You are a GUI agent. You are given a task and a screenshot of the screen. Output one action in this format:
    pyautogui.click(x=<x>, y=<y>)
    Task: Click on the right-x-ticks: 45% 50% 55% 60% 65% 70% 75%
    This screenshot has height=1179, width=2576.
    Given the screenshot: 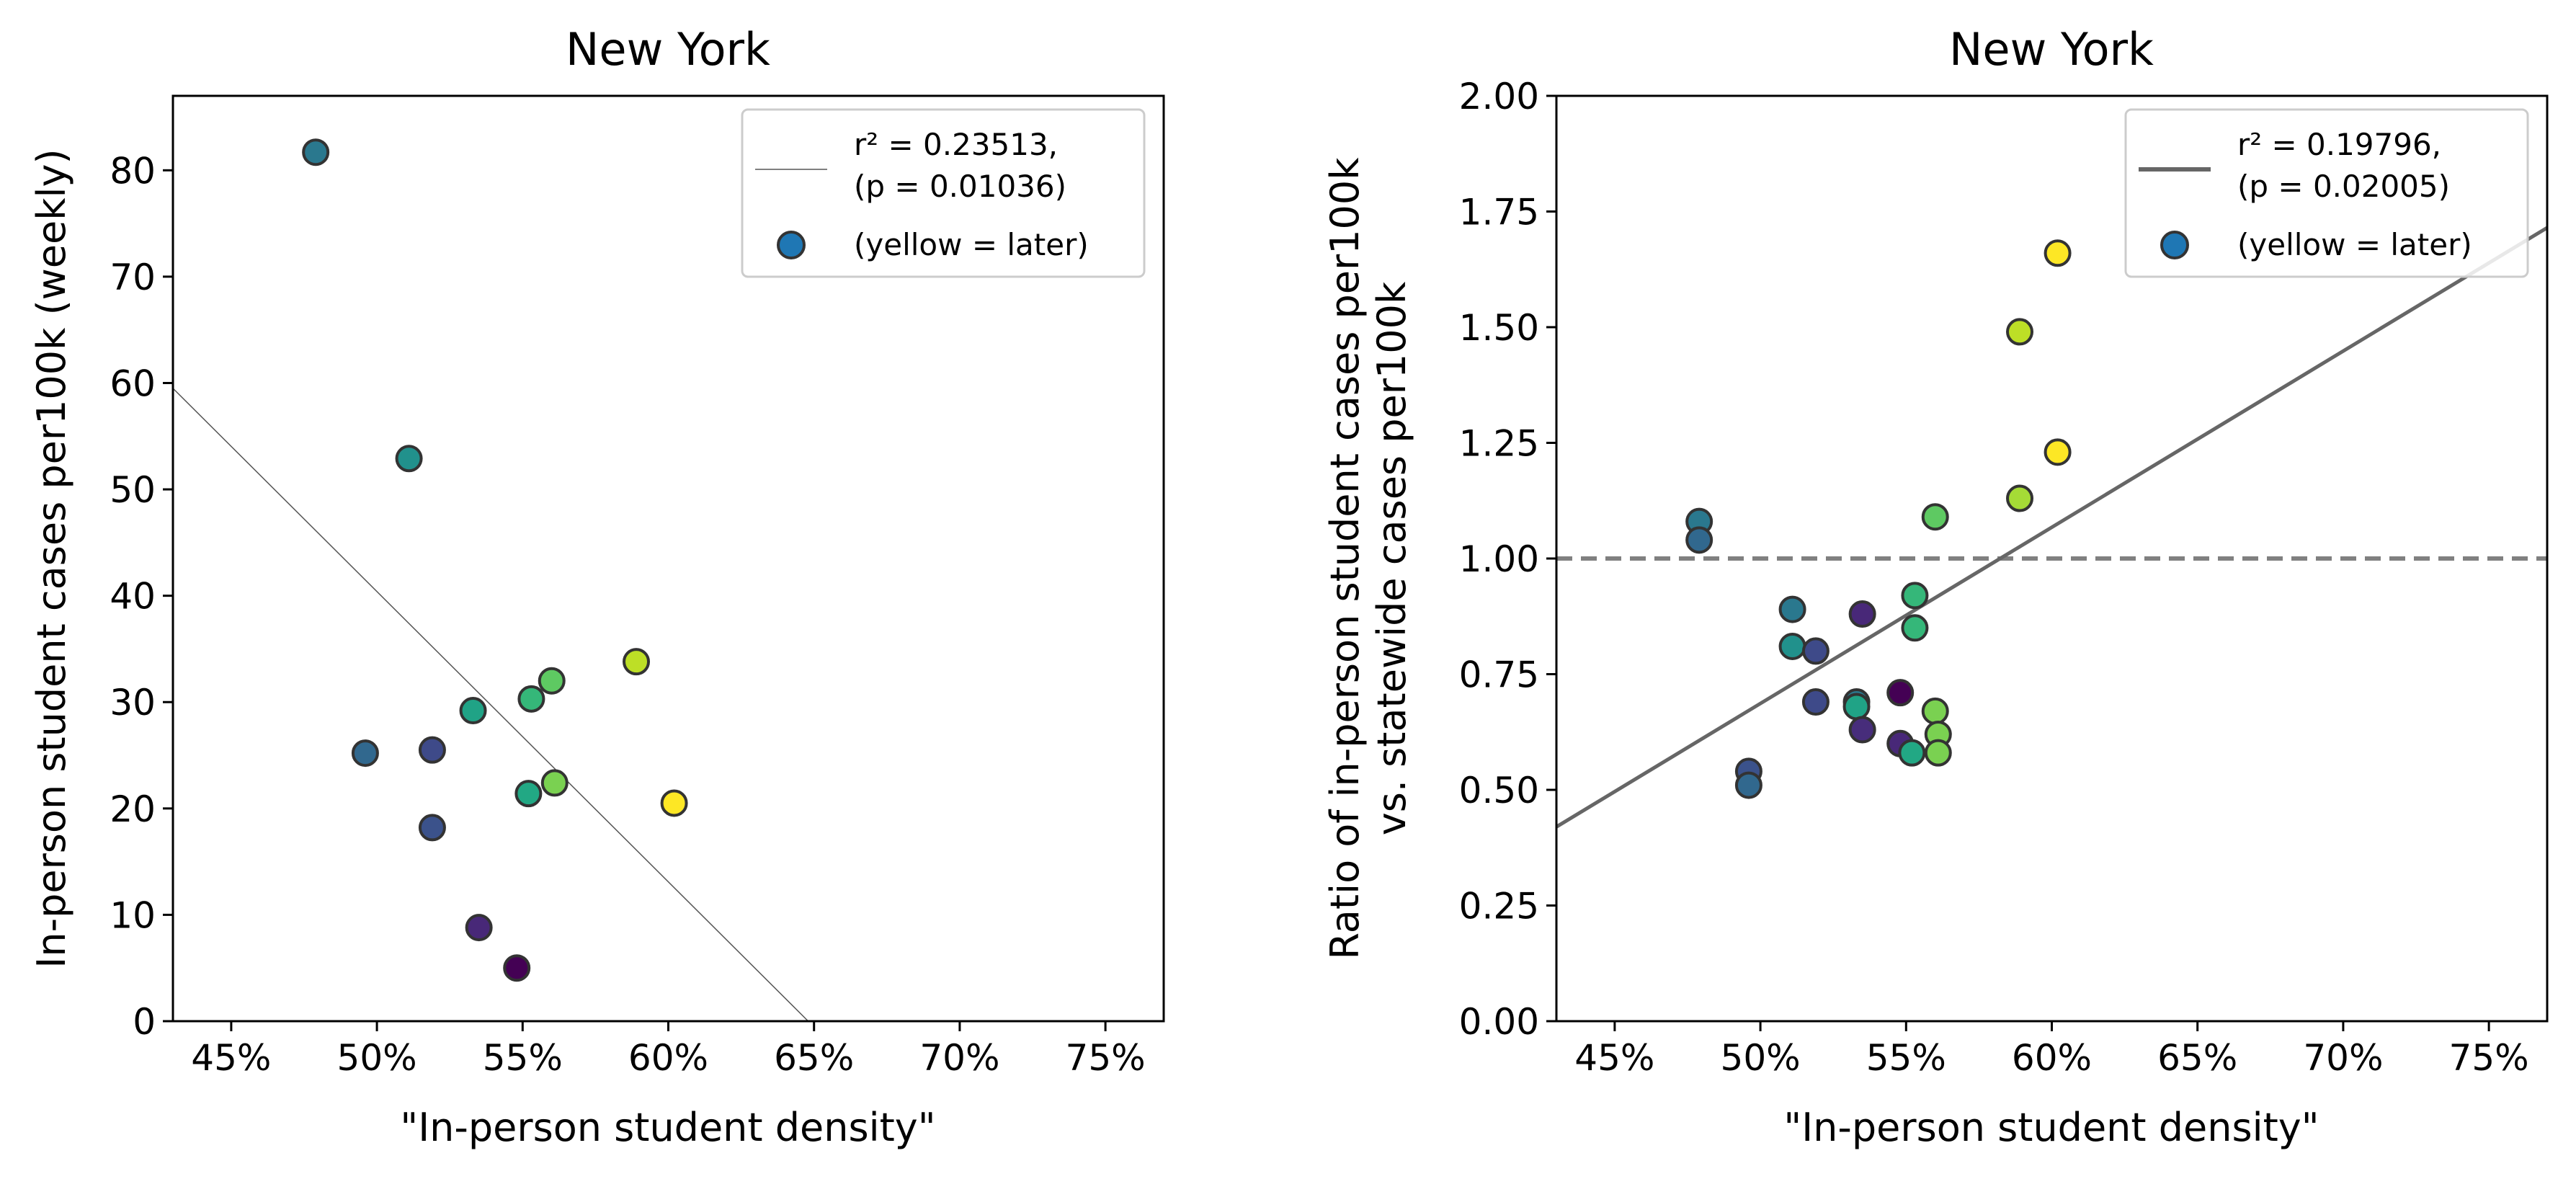 What is the action you would take?
    pyautogui.click(x=2051, y=1050)
    